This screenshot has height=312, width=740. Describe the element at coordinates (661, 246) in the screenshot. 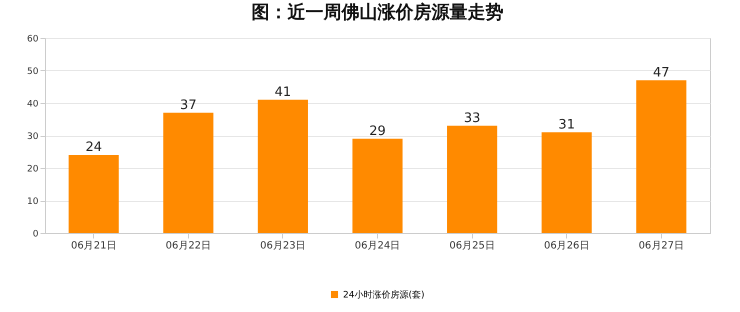

I see `x-tick-label: 06月27日` at that location.